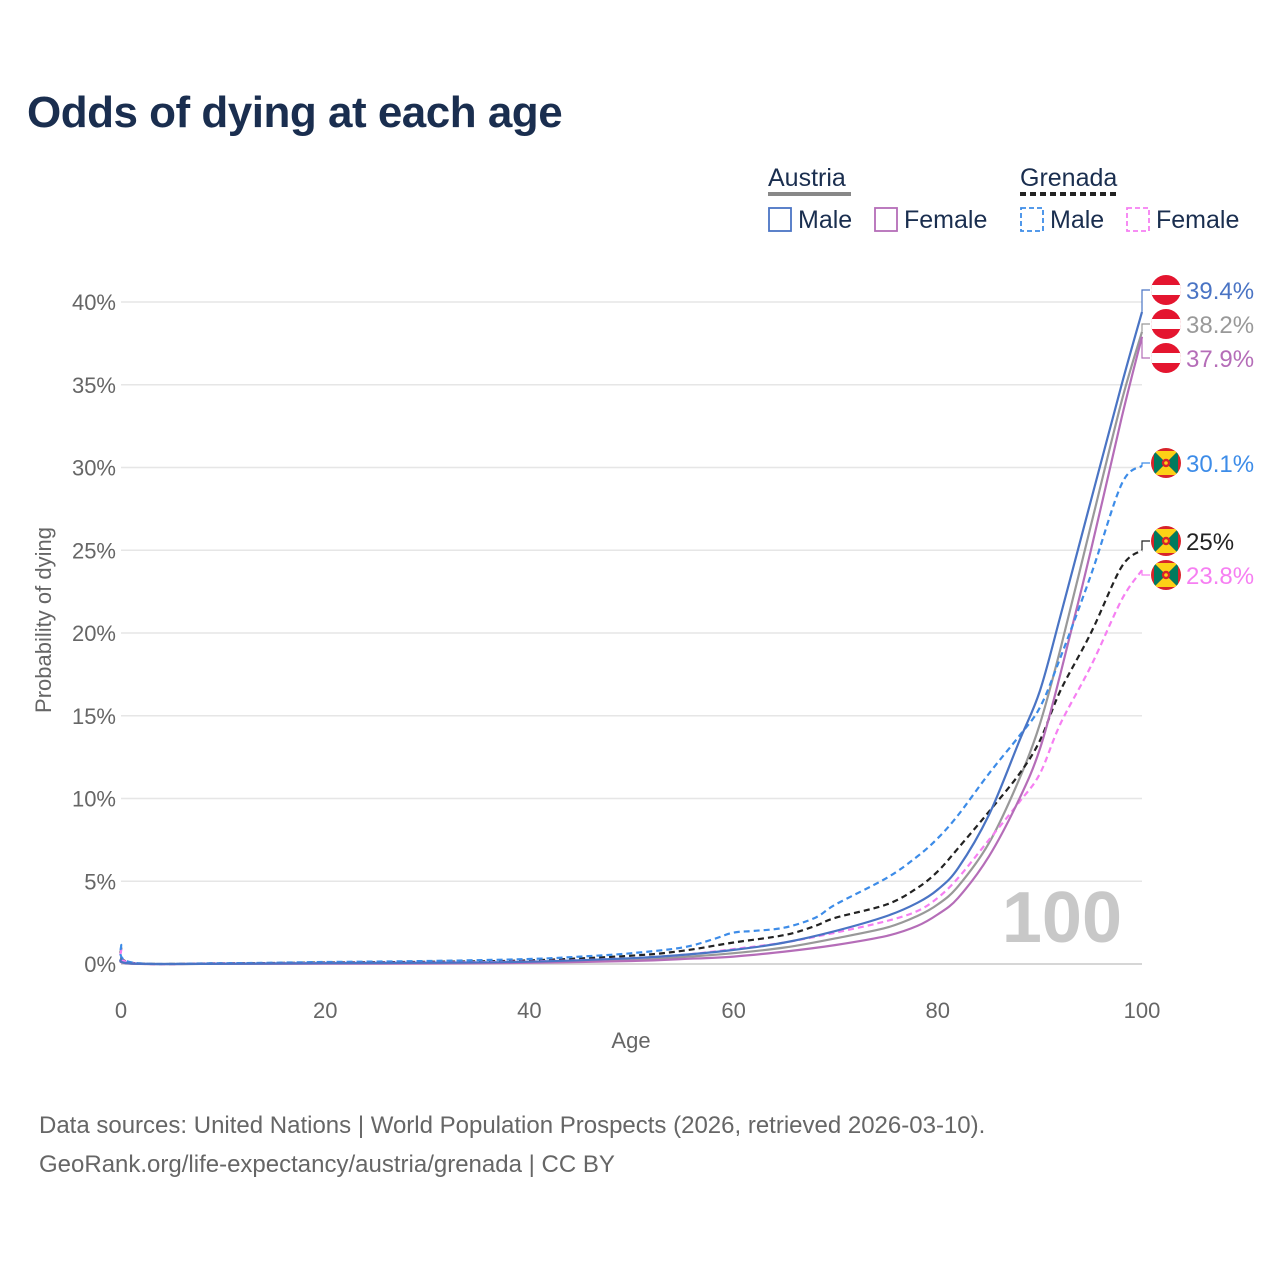 This screenshot has width=1280, height=1280. I want to click on end-label-grenada-total: 25%, so click(1187, 541).